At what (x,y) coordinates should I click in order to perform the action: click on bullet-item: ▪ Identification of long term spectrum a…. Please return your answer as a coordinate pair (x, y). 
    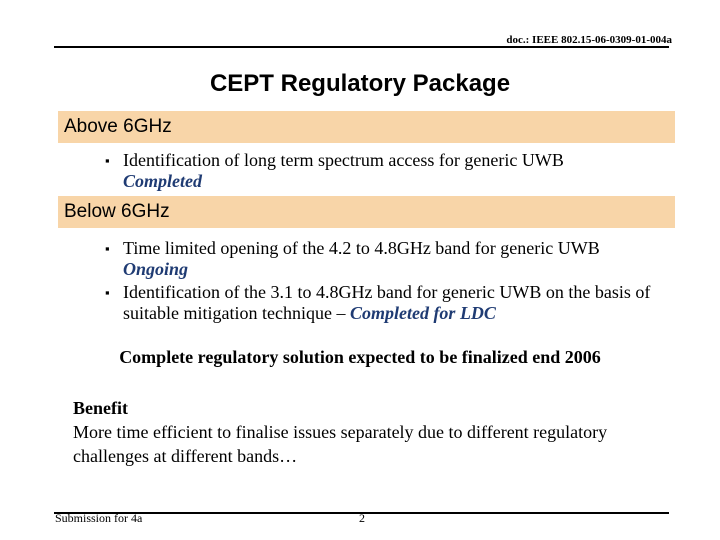
    Looking at the image, I should click on (390, 171).